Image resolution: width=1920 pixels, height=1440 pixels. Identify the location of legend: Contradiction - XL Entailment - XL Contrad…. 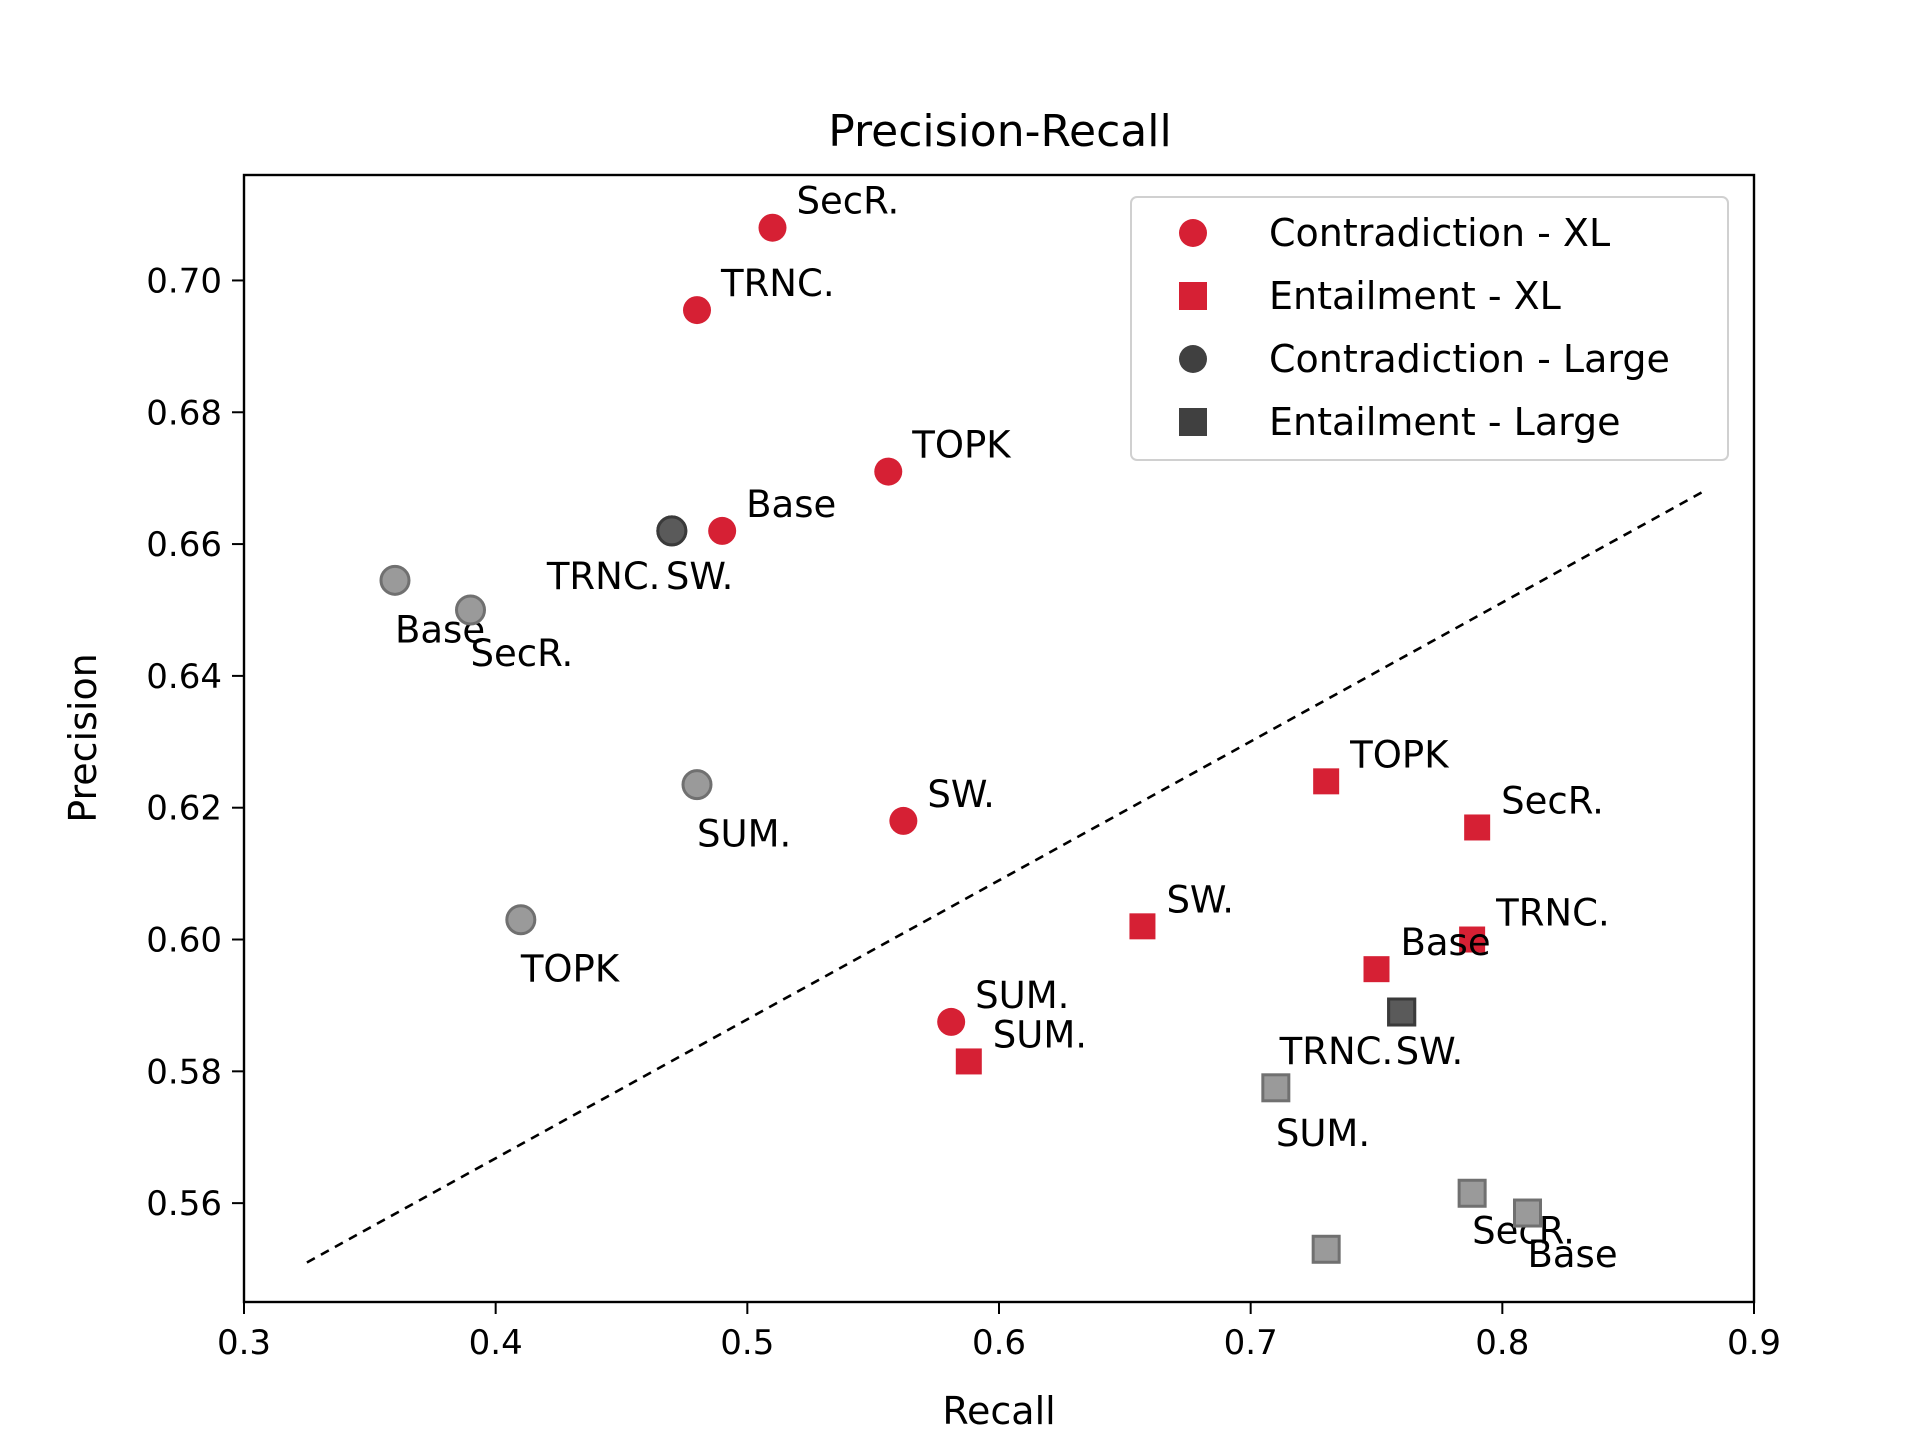
(1429, 328).